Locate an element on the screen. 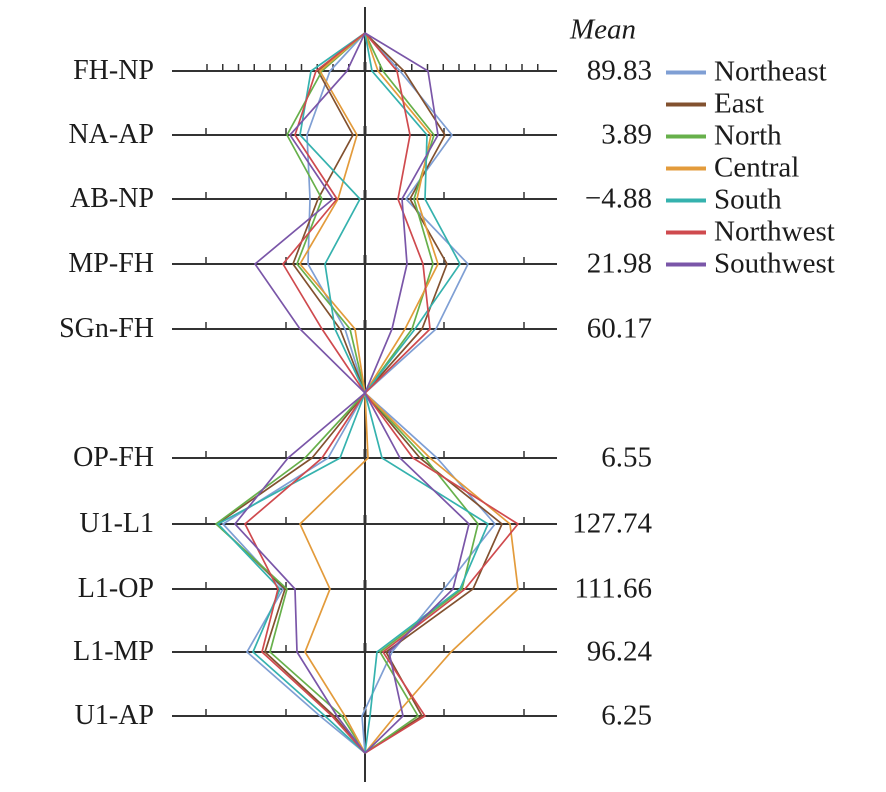 This screenshot has height=792, width=886. legend-item-North: North is located at coordinates (724, 136).